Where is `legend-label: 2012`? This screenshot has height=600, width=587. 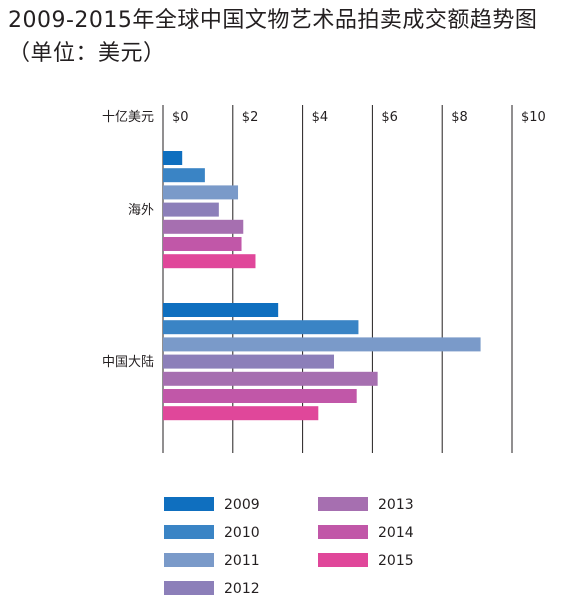 legend-label: 2012 is located at coordinates (242, 589).